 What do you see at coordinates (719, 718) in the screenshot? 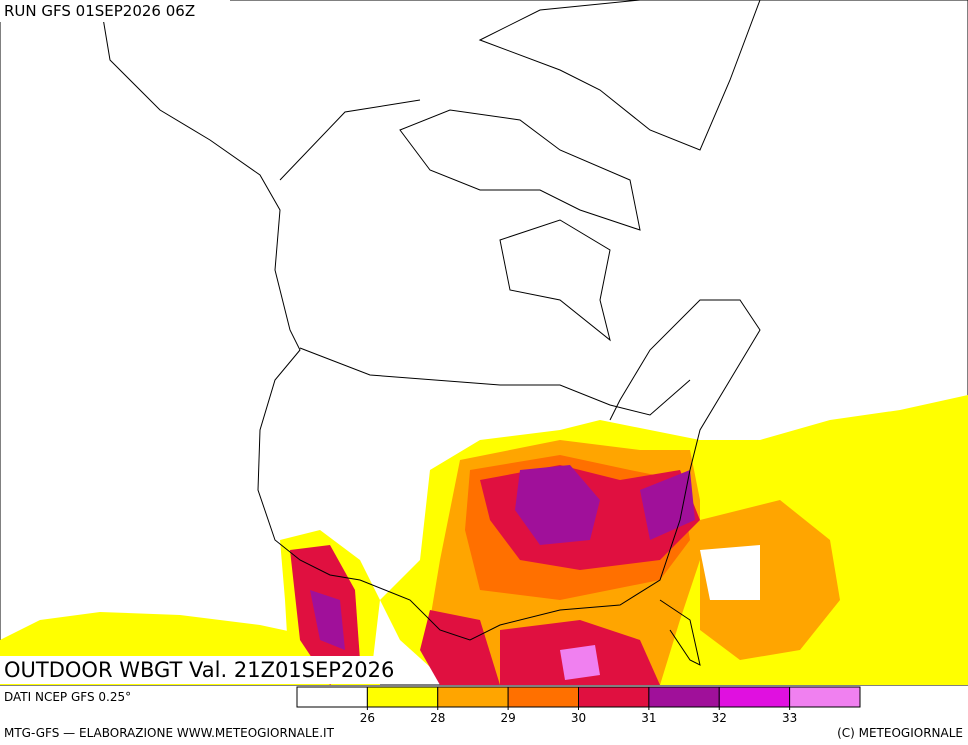
I see `legend-tick-label: 32` at bounding box center [719, 718].